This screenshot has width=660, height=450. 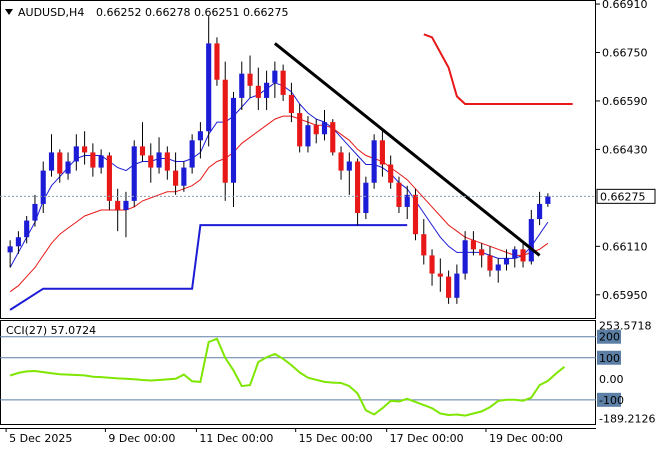 What do you see at coordinates (40, 438) in the screenshot?
I see `time-tick-label: 5 Dec 2025` at bounding box center [40, 438].